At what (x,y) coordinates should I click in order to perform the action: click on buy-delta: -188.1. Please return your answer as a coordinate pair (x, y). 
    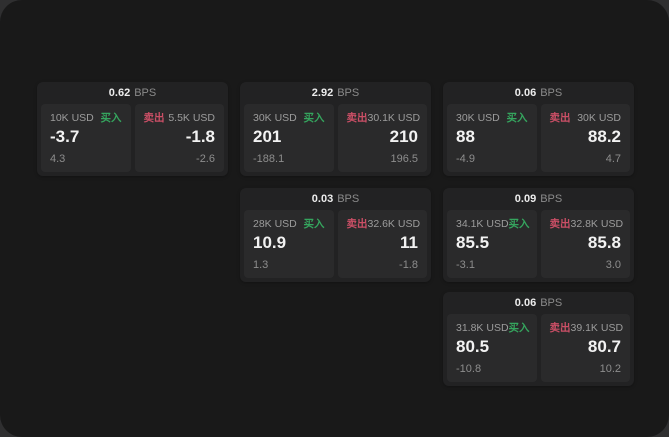
    Looking at the image, I should click on (269, 159).